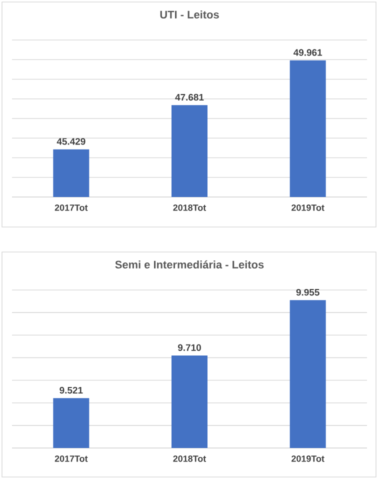 This screenshot has width=378, height=479. I want to click on data-label: 49.961, so click(308, 52).